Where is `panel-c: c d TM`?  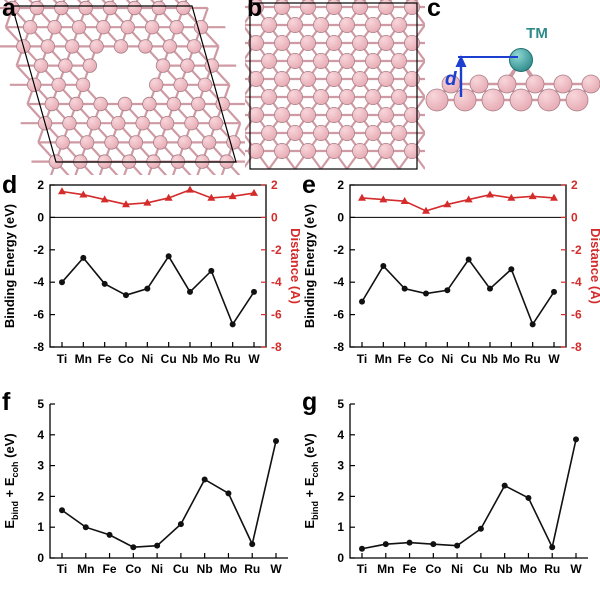
panel-c: c d TM is located at coordinates (512, 87).